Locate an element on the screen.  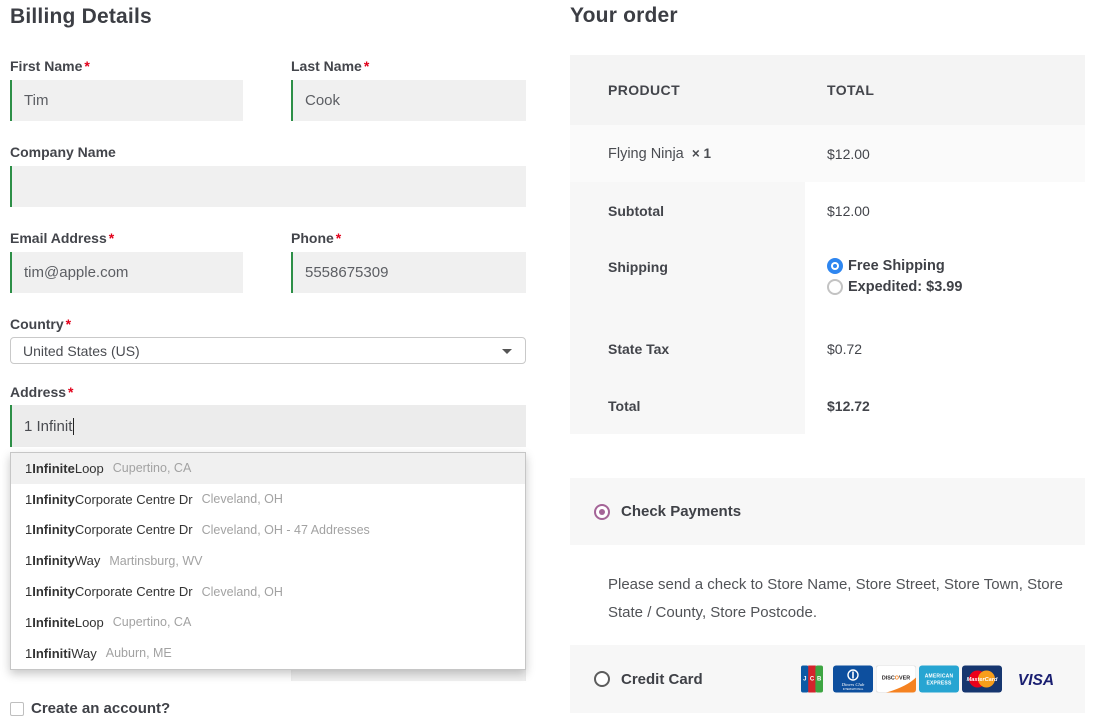
create-account-checkbox is located at coordinates (17, 708).